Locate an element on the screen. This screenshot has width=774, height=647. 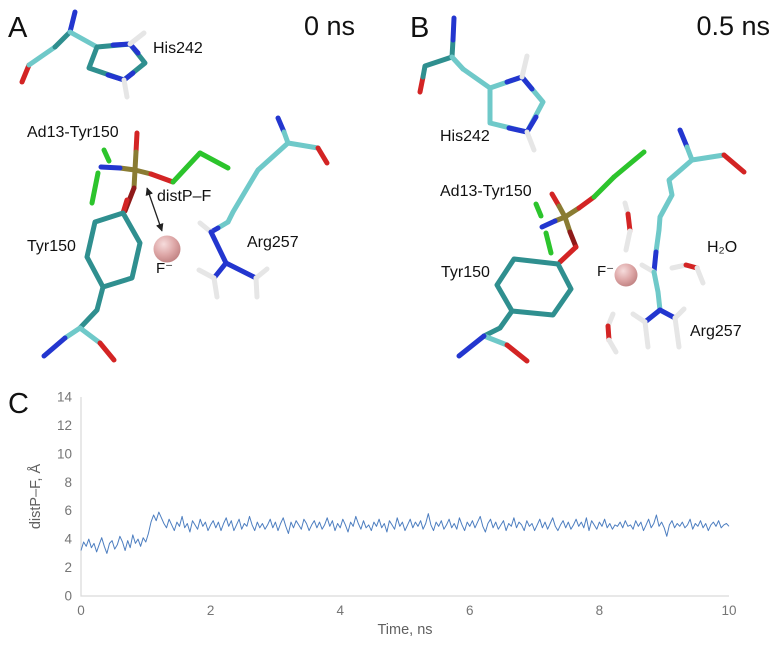
residue-label-tyr150-a: Tyr150 is located at coordinates (51, 246).